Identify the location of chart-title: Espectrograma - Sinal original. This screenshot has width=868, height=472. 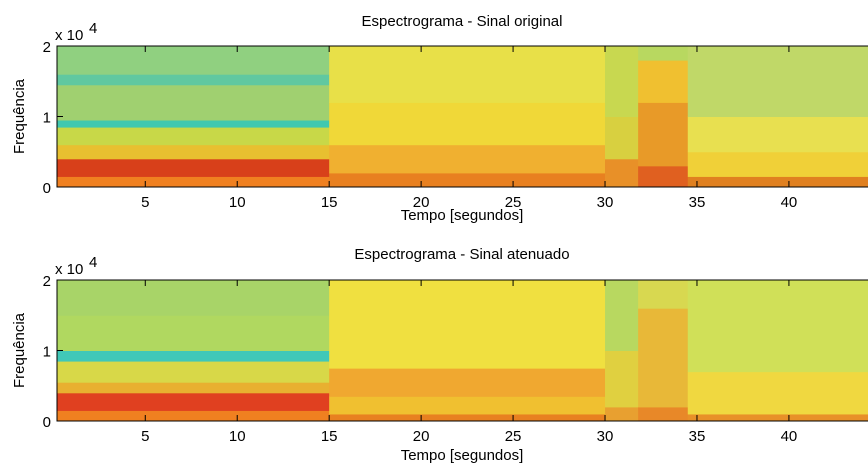
(462, 21).